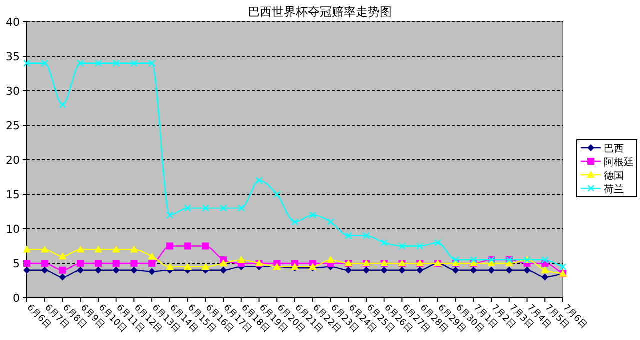 This screenshot has width=640, height=340. What do you see at coordinates (13, 229) in the screenshot?
I see `y-tick-label: 10` at bounding box center [13, 229].